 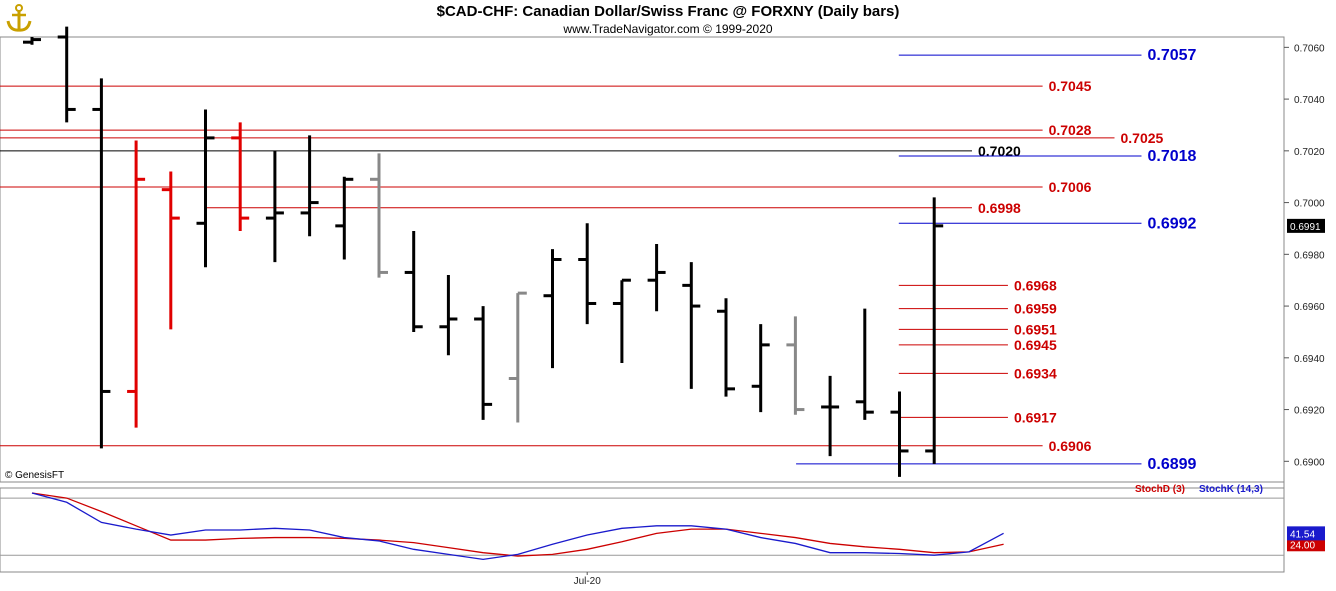 What do you see at coordinates (1309, 255) in the screenshot?
I see `y-tick-label: 0.6980` at bounding box center [1309, 255].